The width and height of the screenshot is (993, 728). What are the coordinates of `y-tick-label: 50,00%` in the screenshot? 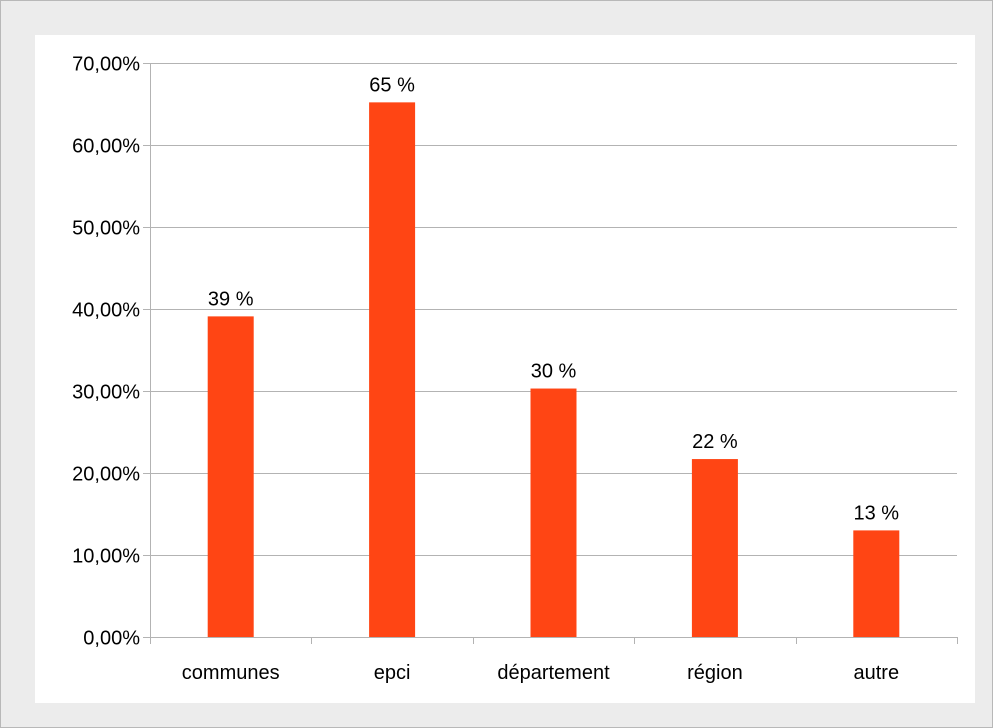 It's located at (106, 229).